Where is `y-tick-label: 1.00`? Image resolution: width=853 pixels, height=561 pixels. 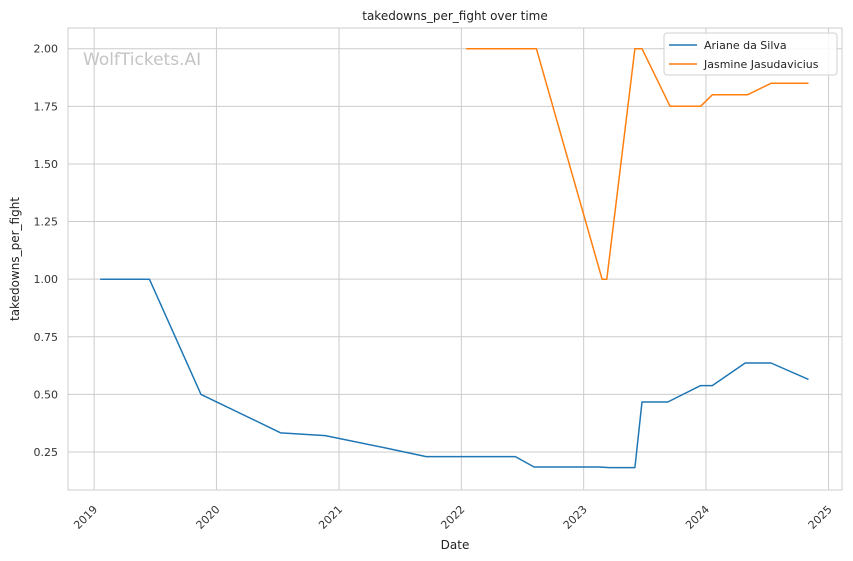 y-tick-label: 1.00 is located at coordinates (46, 279).